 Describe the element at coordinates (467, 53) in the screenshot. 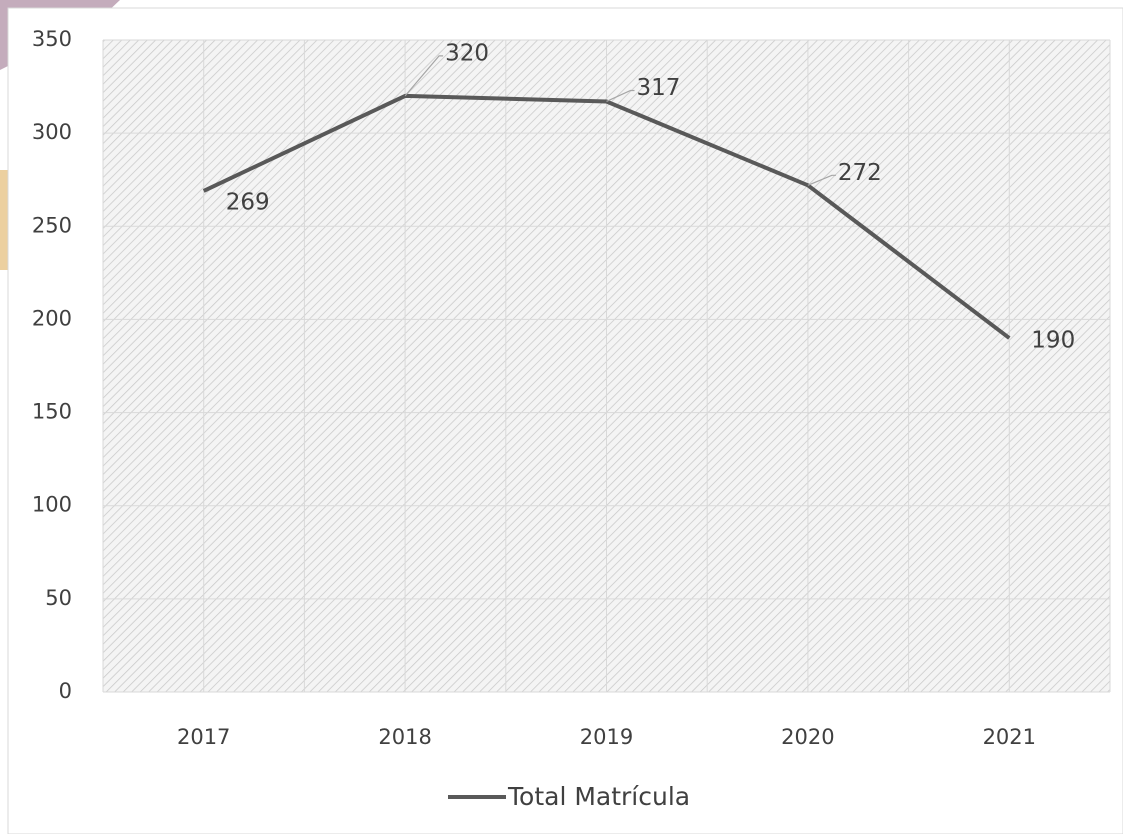

I see `data-label: 320` at that location.